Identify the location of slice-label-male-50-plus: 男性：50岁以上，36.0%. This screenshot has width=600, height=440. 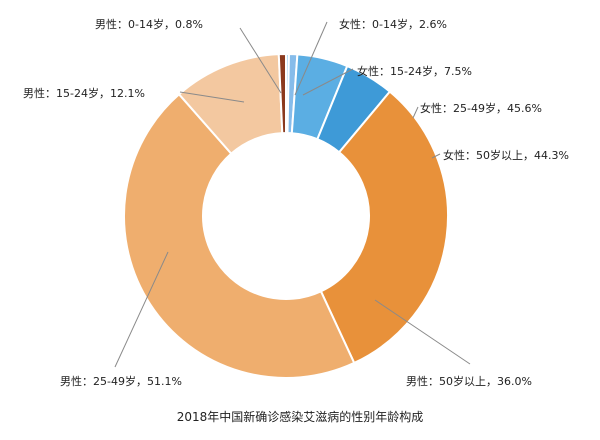
(469, 381).